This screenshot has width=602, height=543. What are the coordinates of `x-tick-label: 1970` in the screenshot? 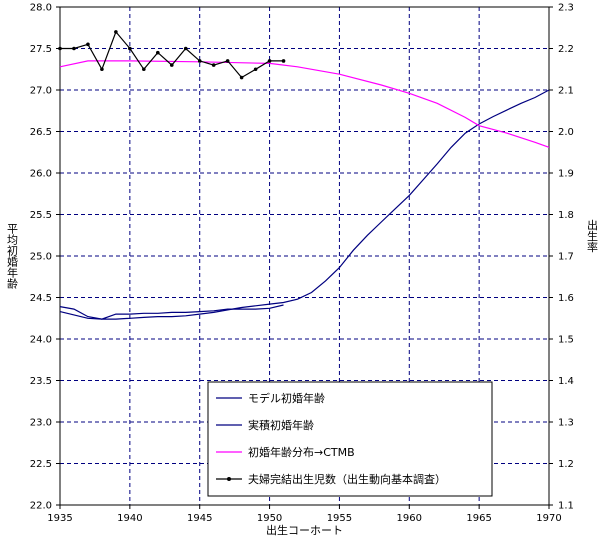 It's located at (548, 518).